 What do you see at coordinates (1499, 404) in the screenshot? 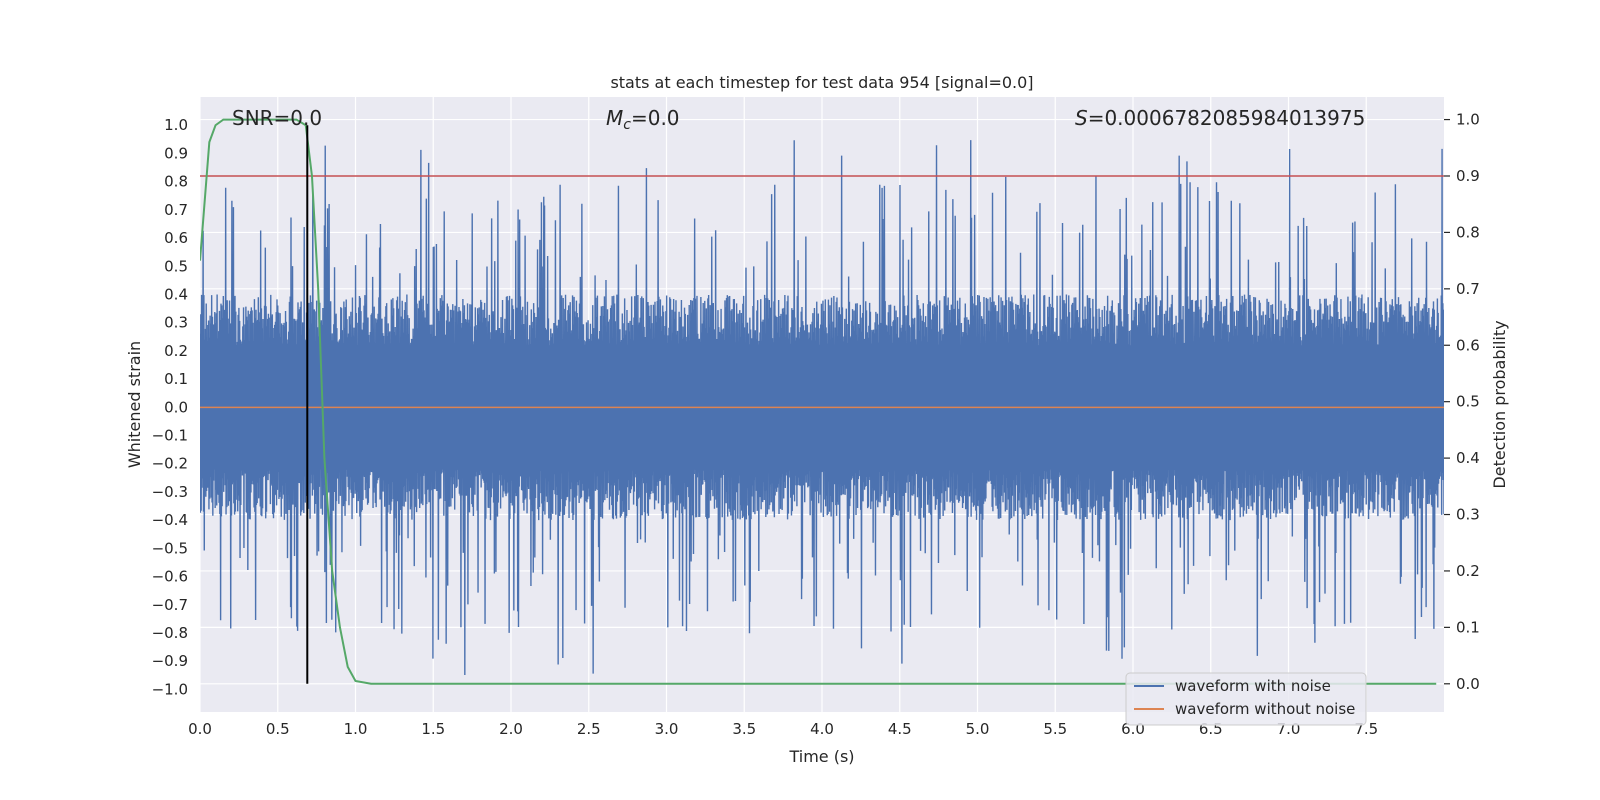
I see `y2-axis-label: Detection probability` at bounding box center [1499, 404].